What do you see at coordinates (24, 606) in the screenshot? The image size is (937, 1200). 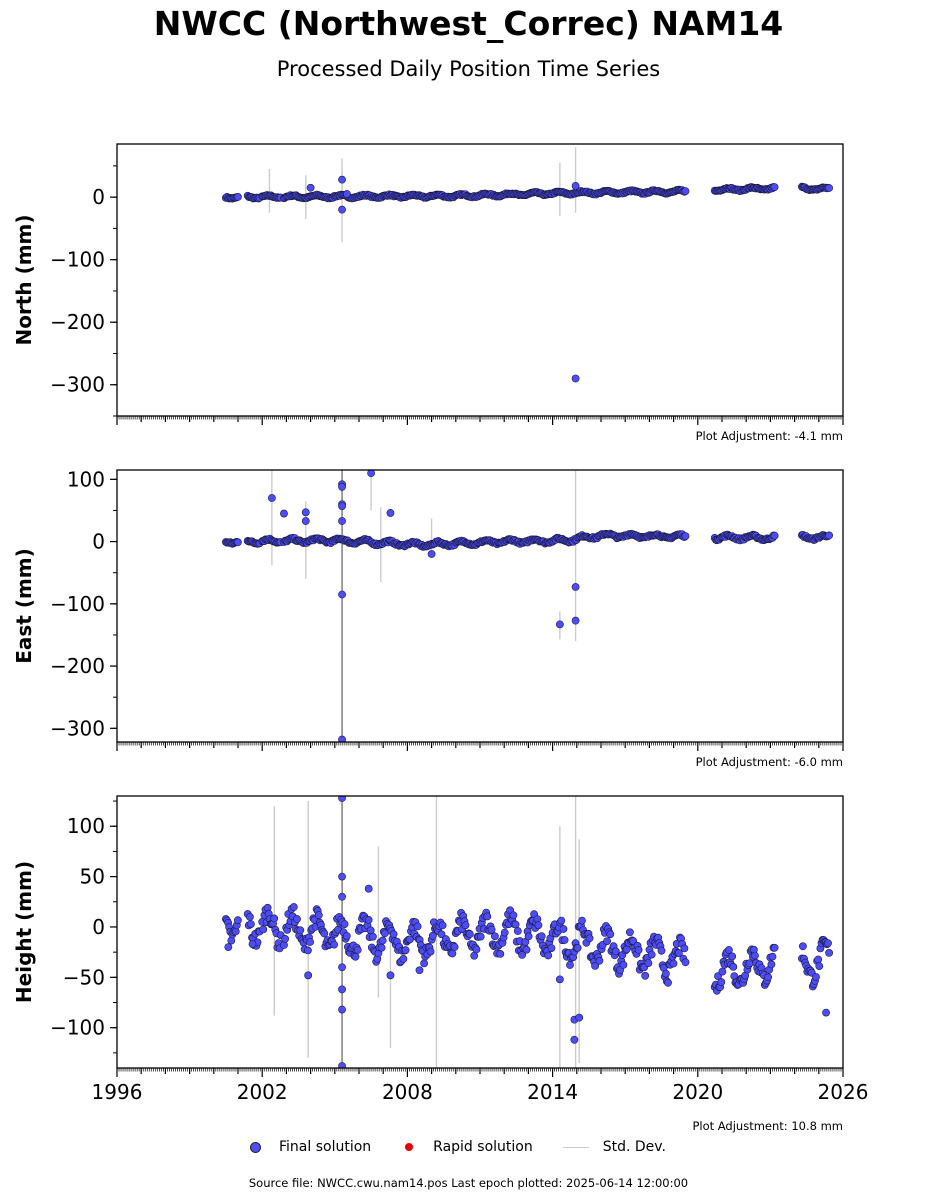 I see `y-axis-label: East (mm)` at bounding box center [24, 606].